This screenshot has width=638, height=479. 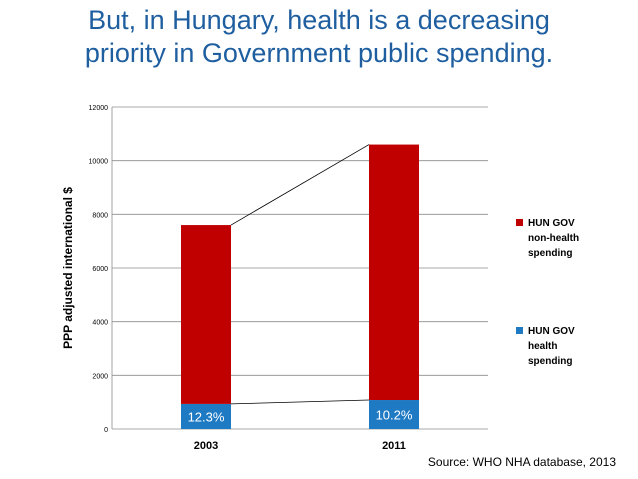 I want to click on total-connector-line, so click(x=300, y=185).